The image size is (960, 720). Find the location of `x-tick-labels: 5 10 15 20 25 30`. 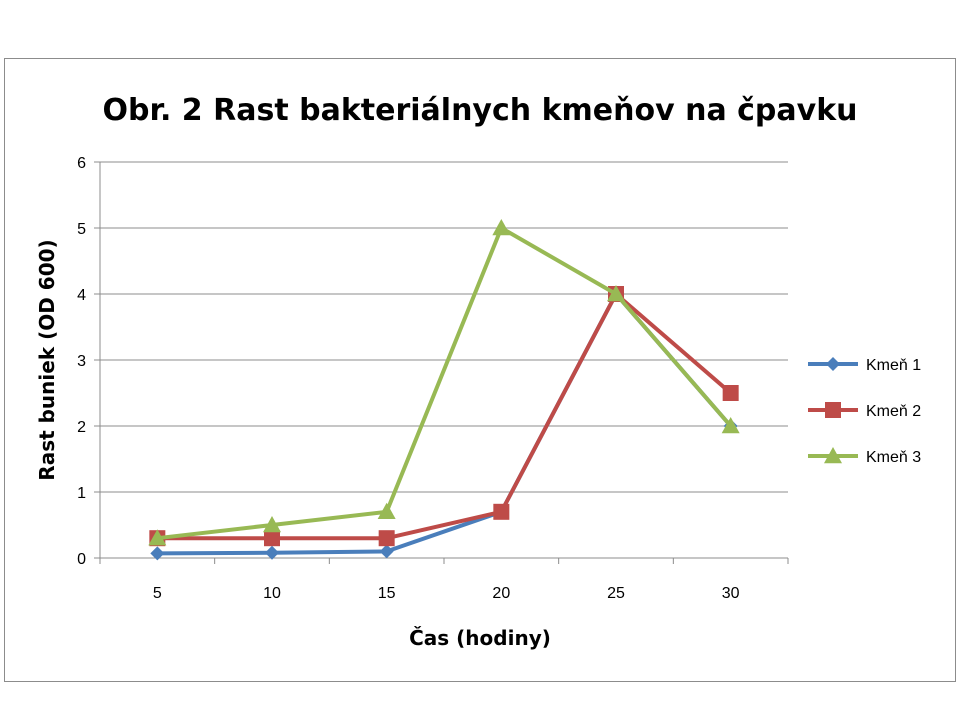

x-tick-labels: 5 10 15 20 25 30 is located at coordinates (446, 593).